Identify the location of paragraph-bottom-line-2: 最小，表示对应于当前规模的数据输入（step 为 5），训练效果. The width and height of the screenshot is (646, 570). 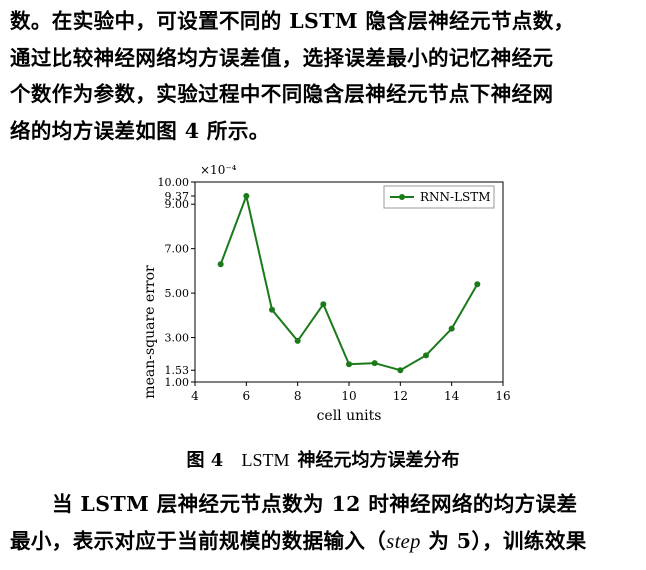
(325, 541).